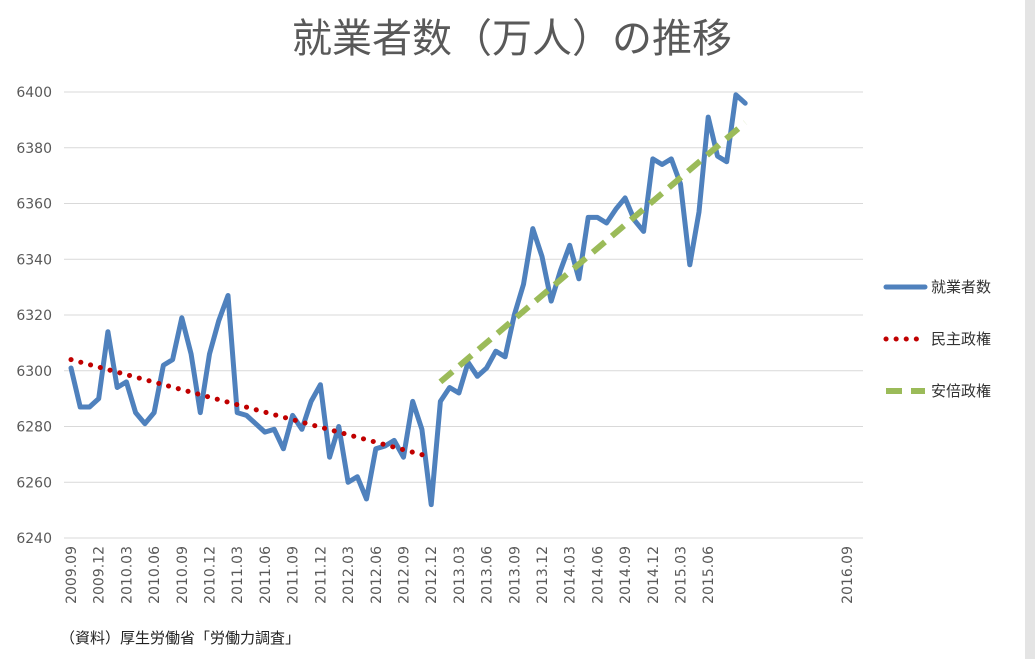 The image size is (1035, 659). What do you see at coordinates (488, 575) in the screenshot?
I see `x-tick-label: 2013.06` at bounding box center [488, 575].